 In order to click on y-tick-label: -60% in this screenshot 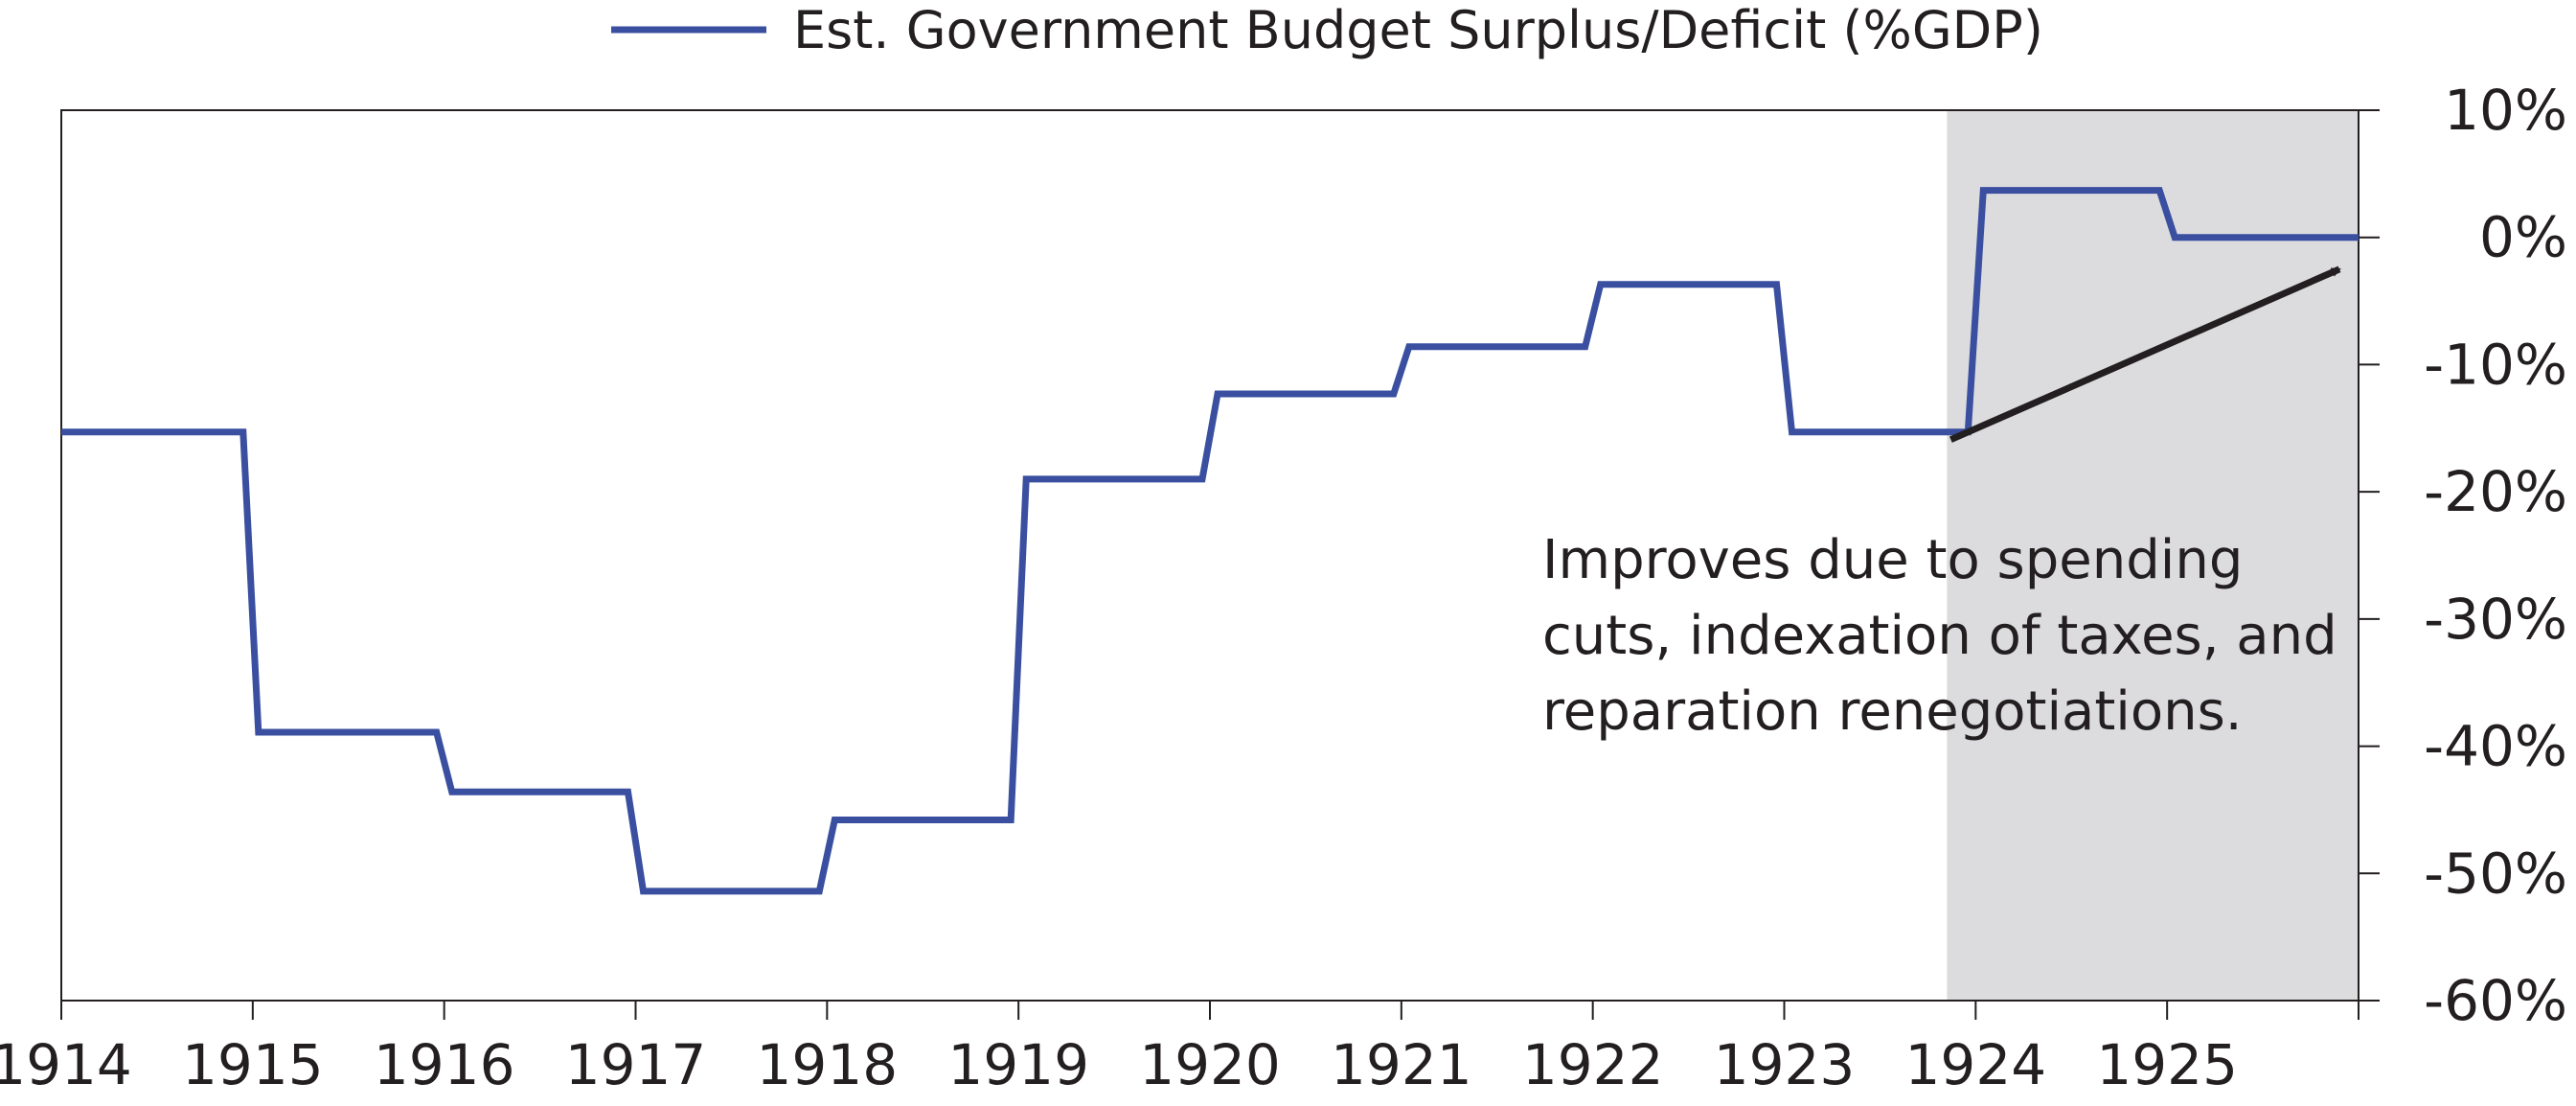, I will do `click(2495, 1001)`.